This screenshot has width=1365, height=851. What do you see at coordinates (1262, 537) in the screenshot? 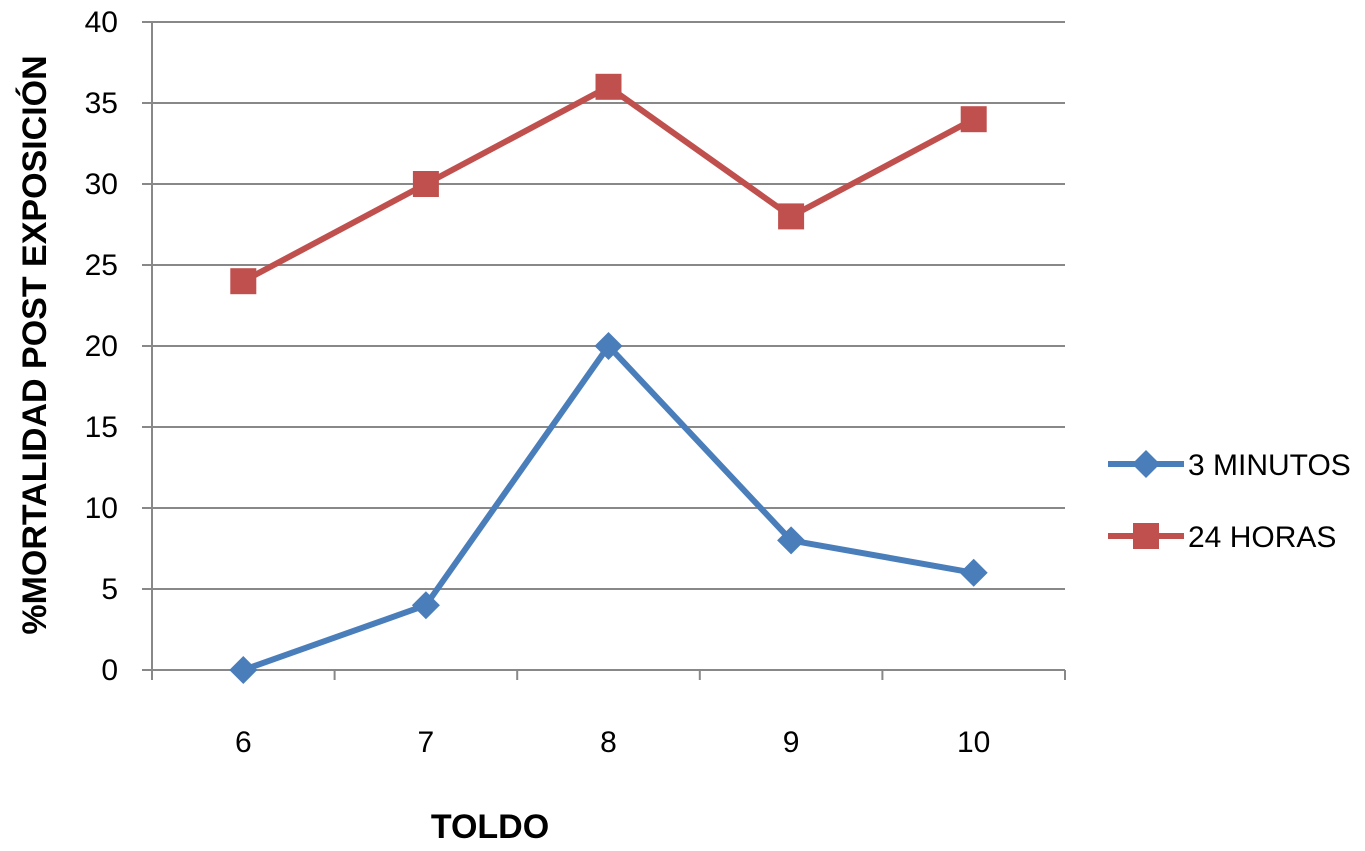
I see `legend-label: 24 HORAS` at bounding box center [1262, 537].